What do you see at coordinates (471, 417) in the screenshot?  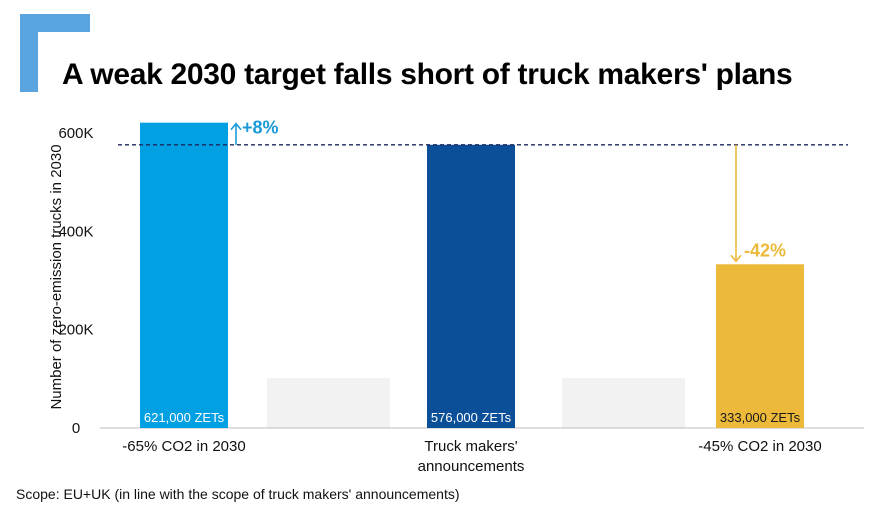 I see `bar-value-label: 576,000 ZETs` at bounding box center [471, 417].